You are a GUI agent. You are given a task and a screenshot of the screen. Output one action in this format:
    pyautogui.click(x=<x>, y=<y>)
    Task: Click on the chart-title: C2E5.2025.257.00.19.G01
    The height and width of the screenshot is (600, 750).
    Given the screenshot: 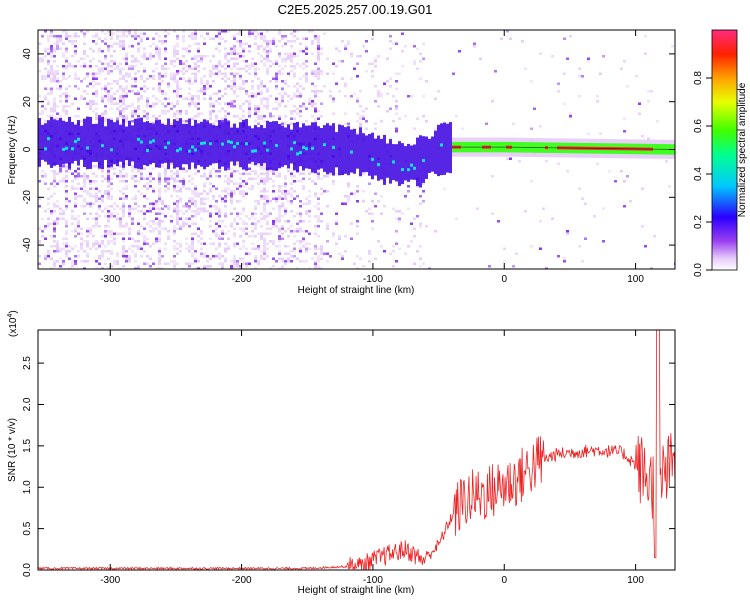 What is the action you would take?
    pyautogui.click(x=355, y=9)
    